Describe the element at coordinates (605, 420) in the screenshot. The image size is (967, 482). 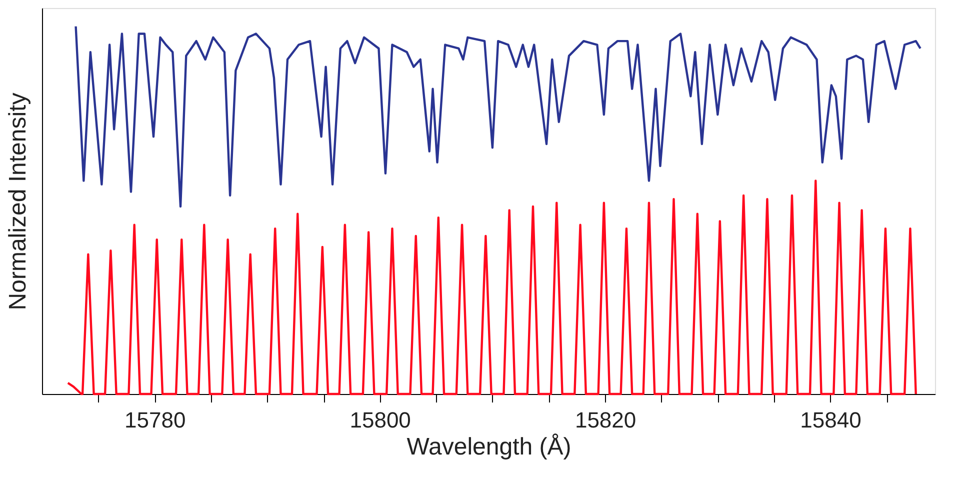
I see `x-tick-label: 15820` at that location.